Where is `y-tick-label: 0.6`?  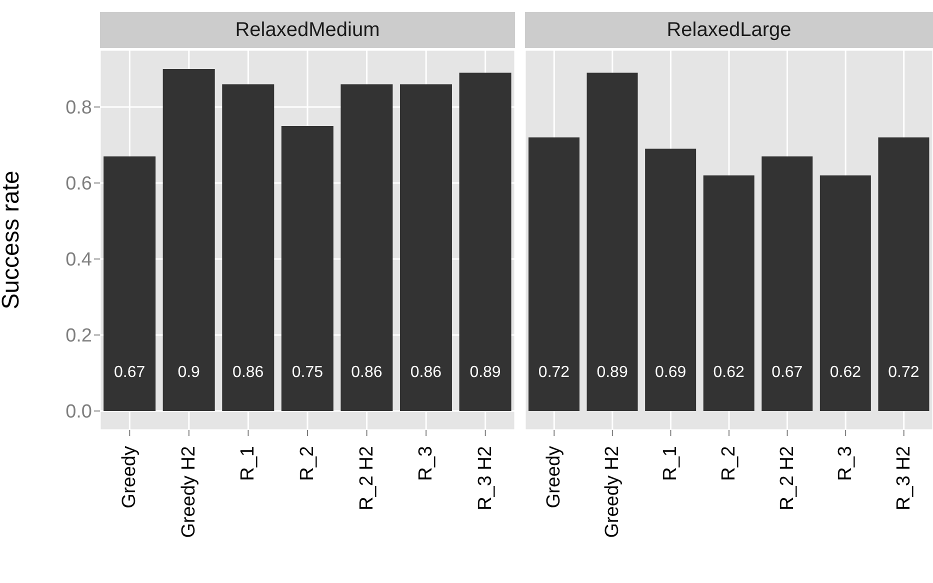
y-tick-label: 0.6 is located at coordinates (79, 184).